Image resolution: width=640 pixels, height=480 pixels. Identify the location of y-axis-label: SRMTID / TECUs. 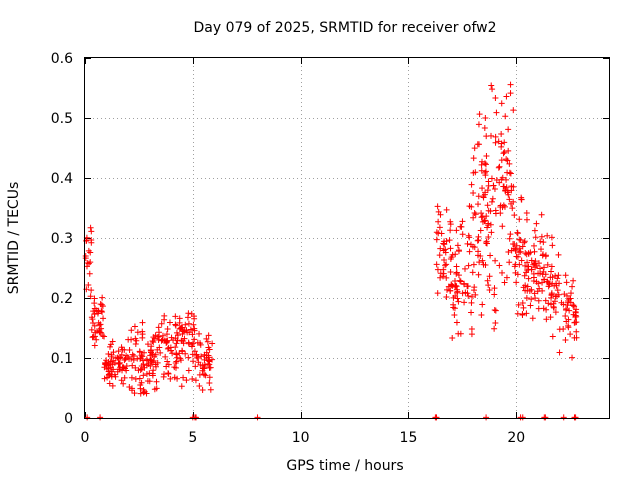
(14, 238).